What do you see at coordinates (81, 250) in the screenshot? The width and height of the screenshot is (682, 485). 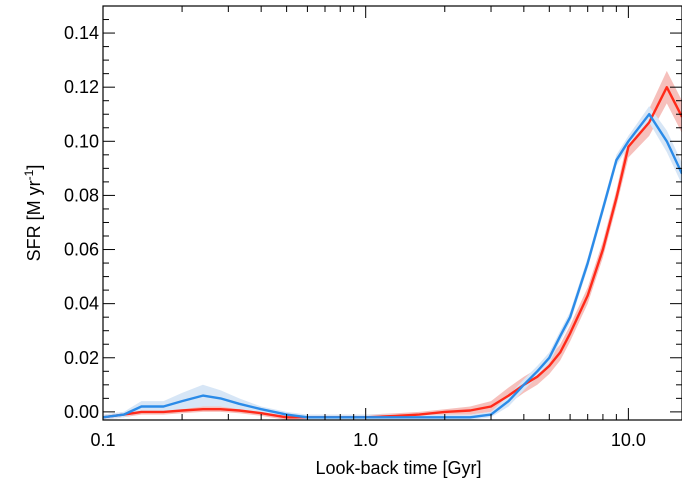 I see `y-tick-label: 0.06` at bounding box center [81, 250].